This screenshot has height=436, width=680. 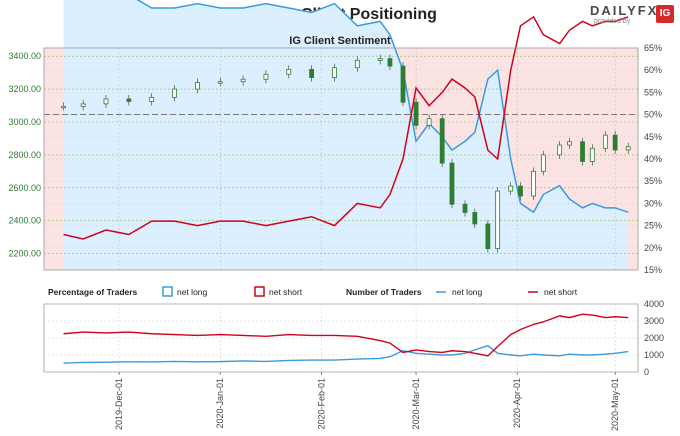 What do you see at coordinates (654, 321) in the screenshot?
I see `traders-tick-label: 3000` at bounding box center [654, 321].